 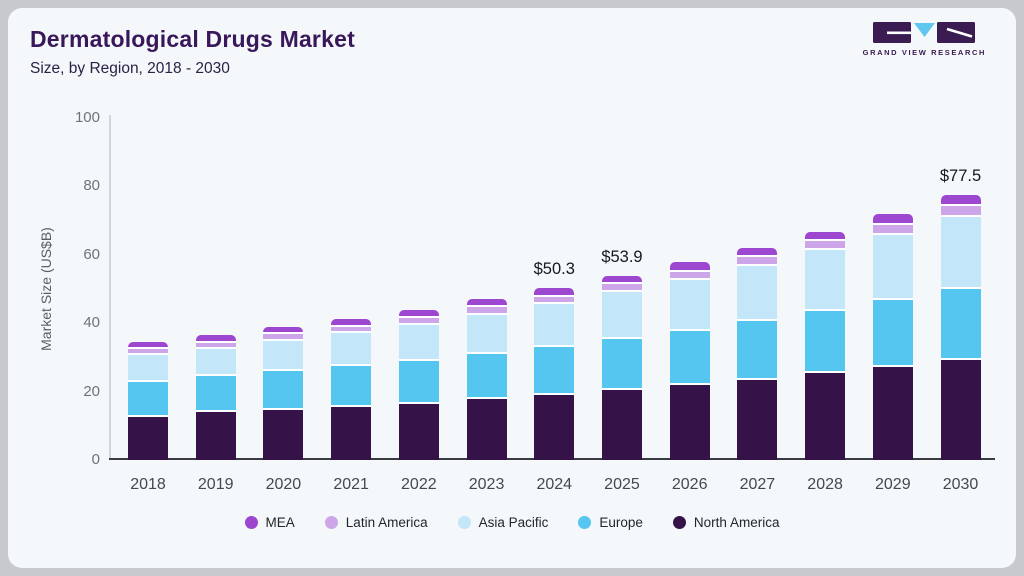 I want to click on legend-label: Latin America, so click(x=386, y=522).